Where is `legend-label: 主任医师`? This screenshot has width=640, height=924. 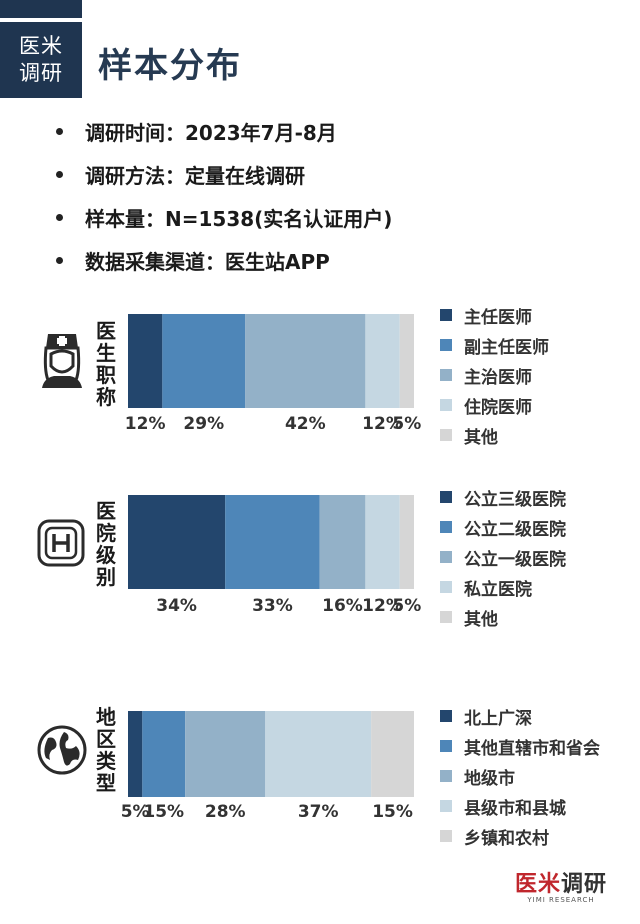 legend-label: 主任医师 is located at coordinates (498, 317).